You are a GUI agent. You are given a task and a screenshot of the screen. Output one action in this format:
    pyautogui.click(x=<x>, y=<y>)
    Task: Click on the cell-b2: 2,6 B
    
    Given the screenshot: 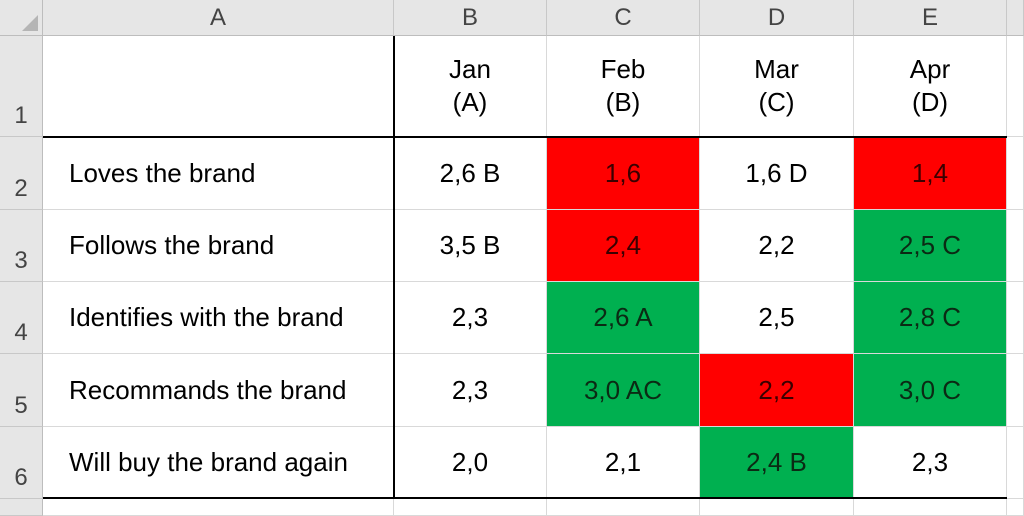 What is the action you would take?
    pyautogui.click(x=470, y=173)
    